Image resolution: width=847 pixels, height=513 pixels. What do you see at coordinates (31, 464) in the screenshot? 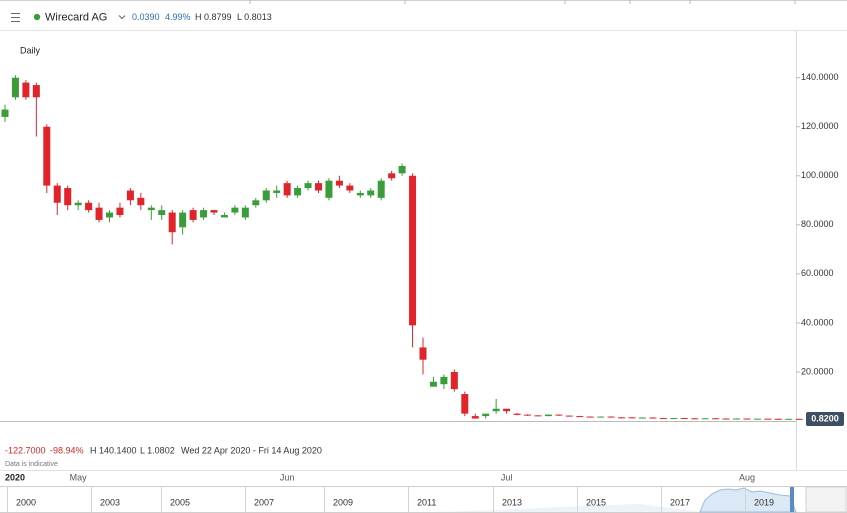
I see `footer-note: Data is indicative` at bounding box center [31, 464].